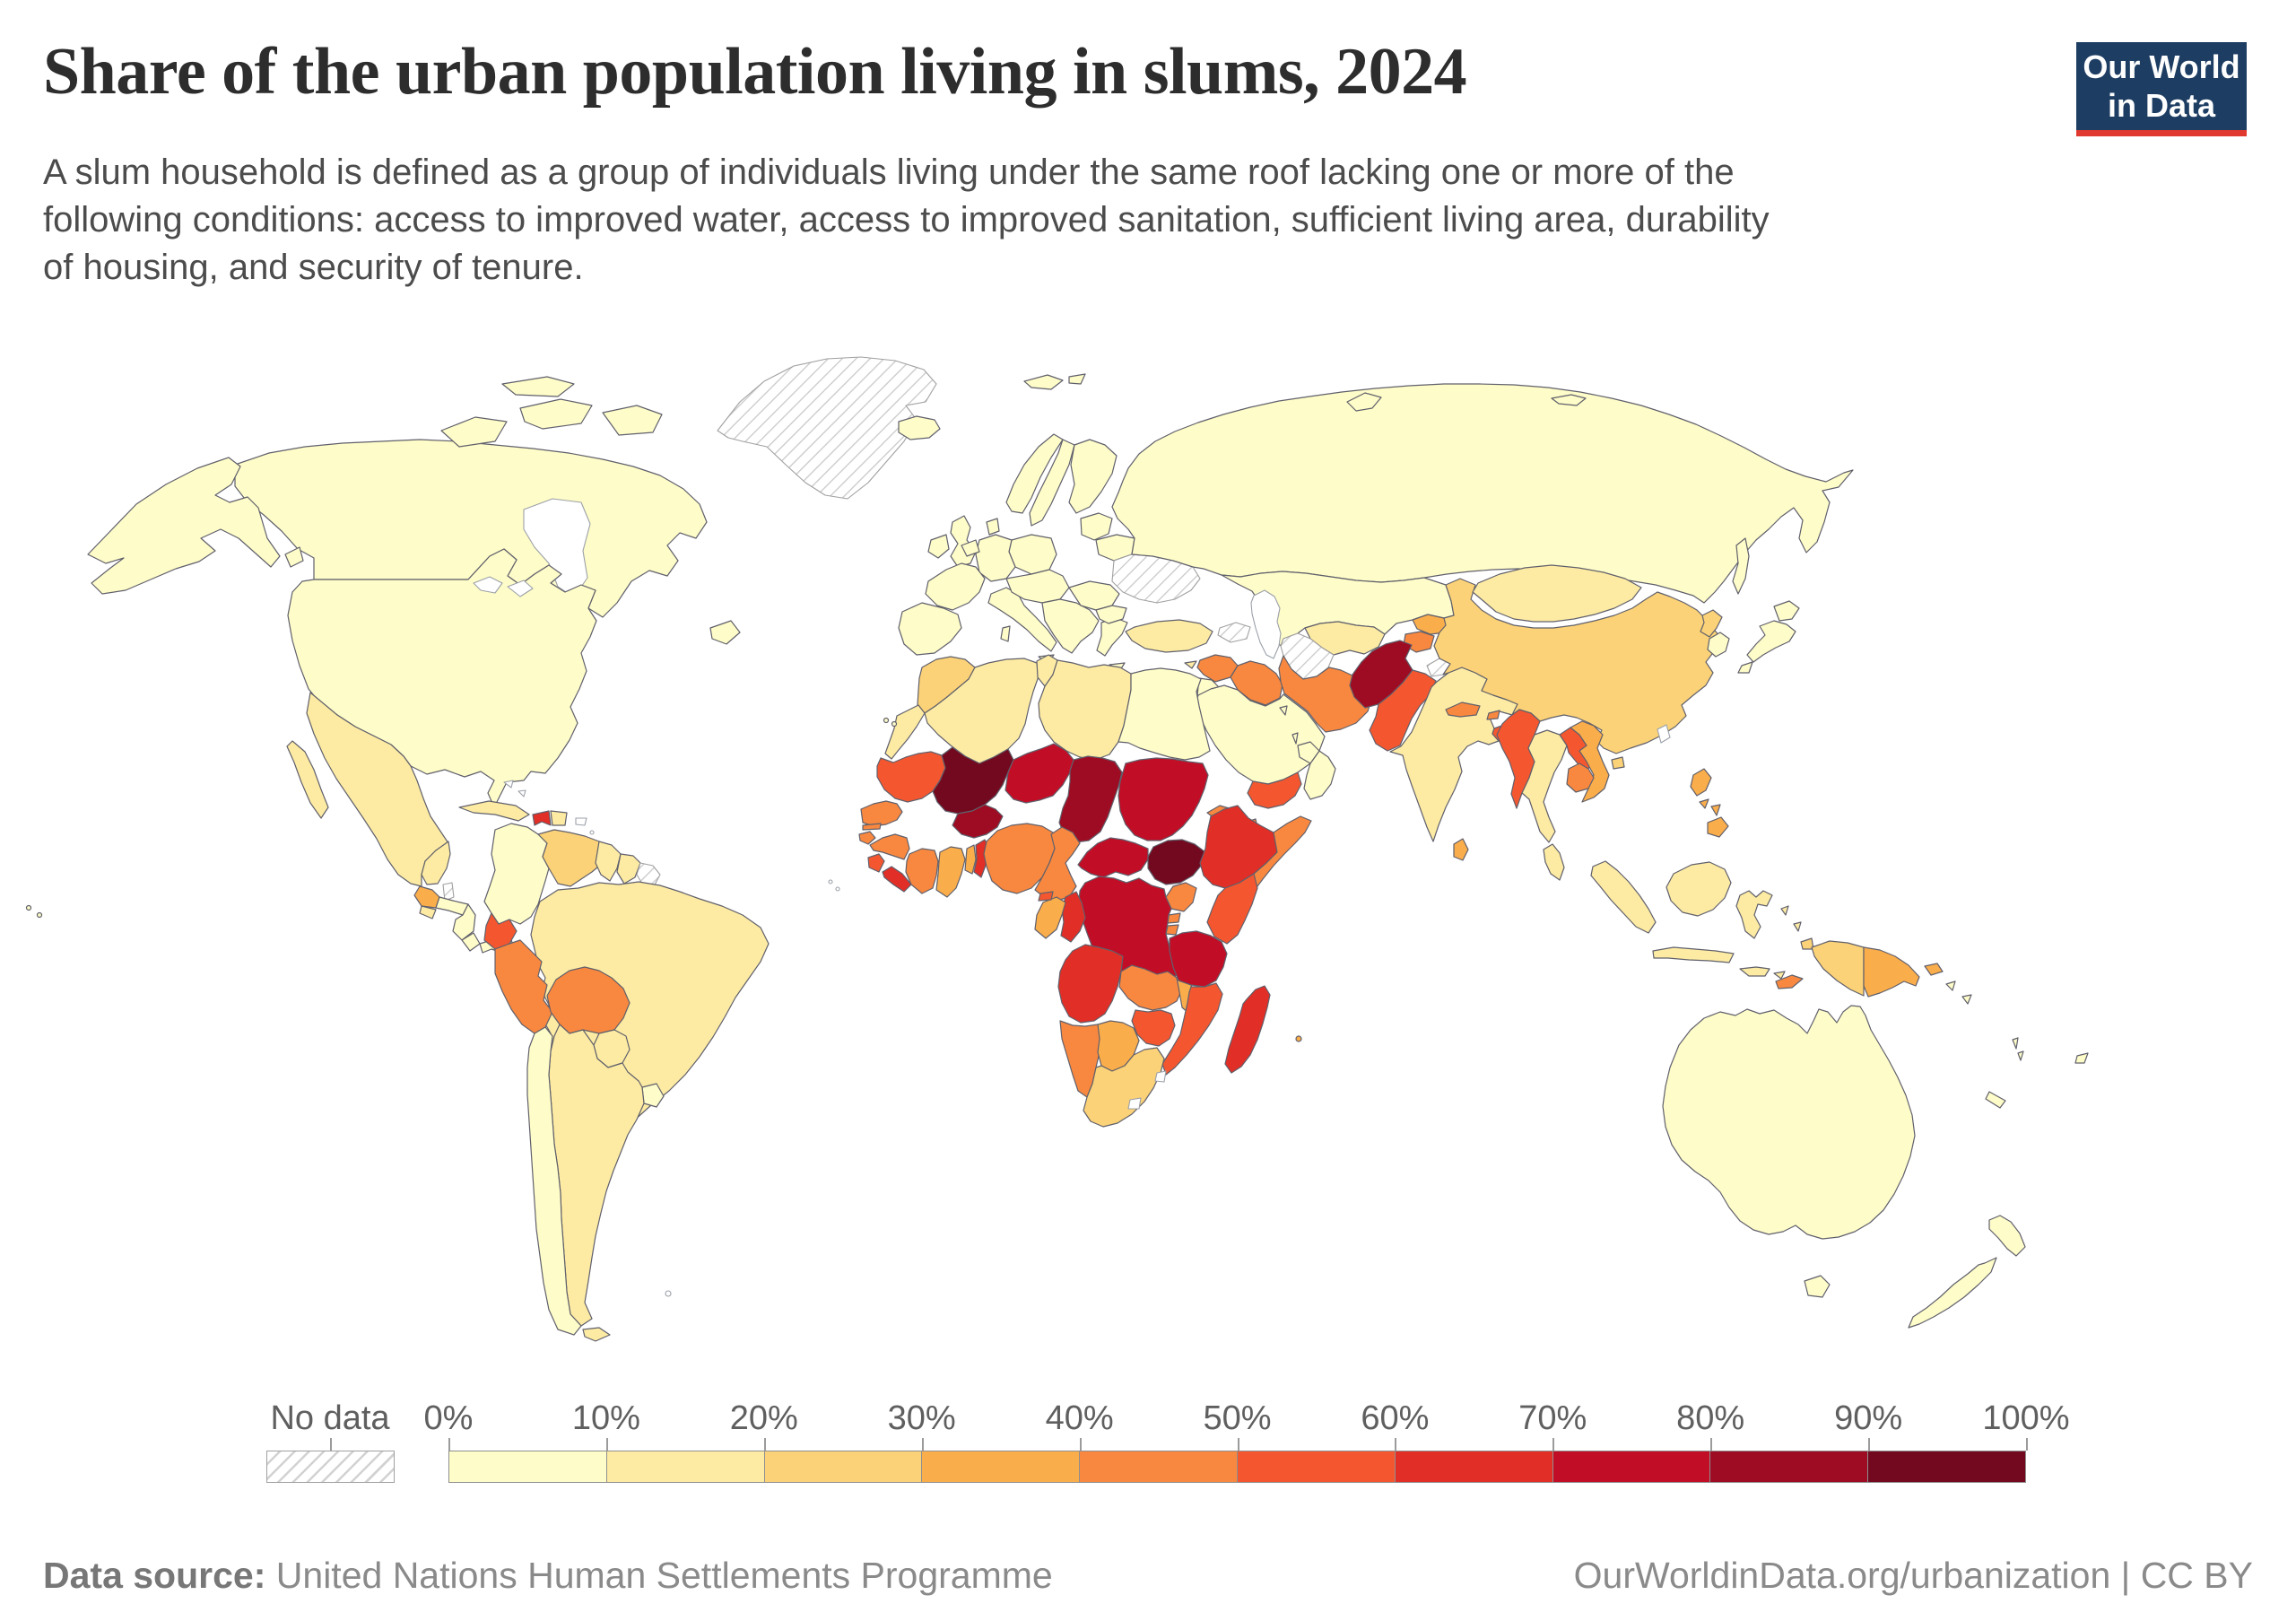 Image resolution: width=2296 pixels, height=1621 pixels. Describe the element at coordinates (1153, 1028) in the screenshot. I see `country-zimbabwe` at that location.